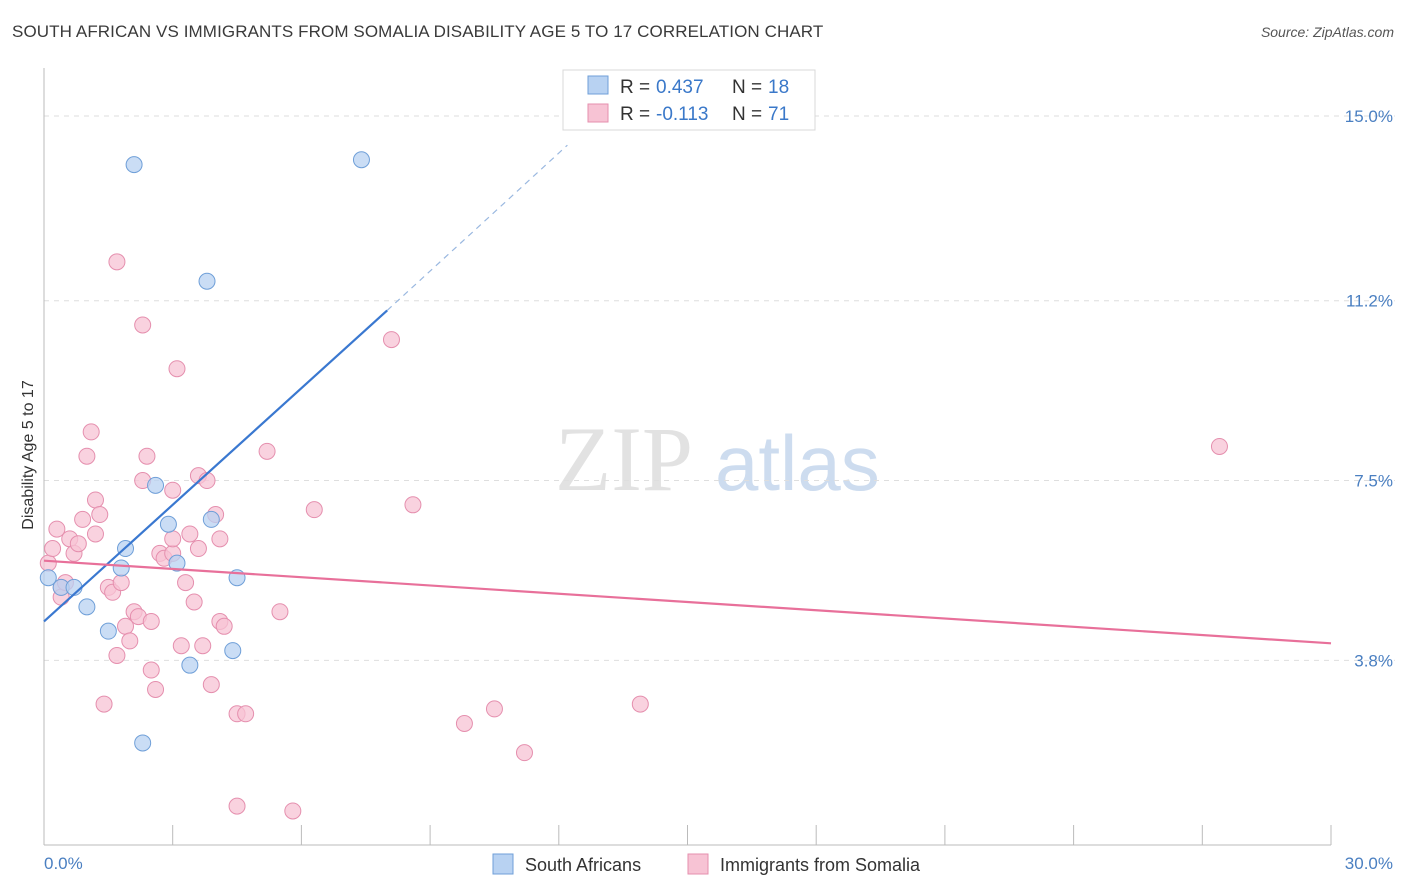 This screenshot has width=1406, height=892. What do you see at coordinates (1369, 301) in the screenshot?
I see `y-tick-label-2: 11.2%` at bounding box center [1369, 301].